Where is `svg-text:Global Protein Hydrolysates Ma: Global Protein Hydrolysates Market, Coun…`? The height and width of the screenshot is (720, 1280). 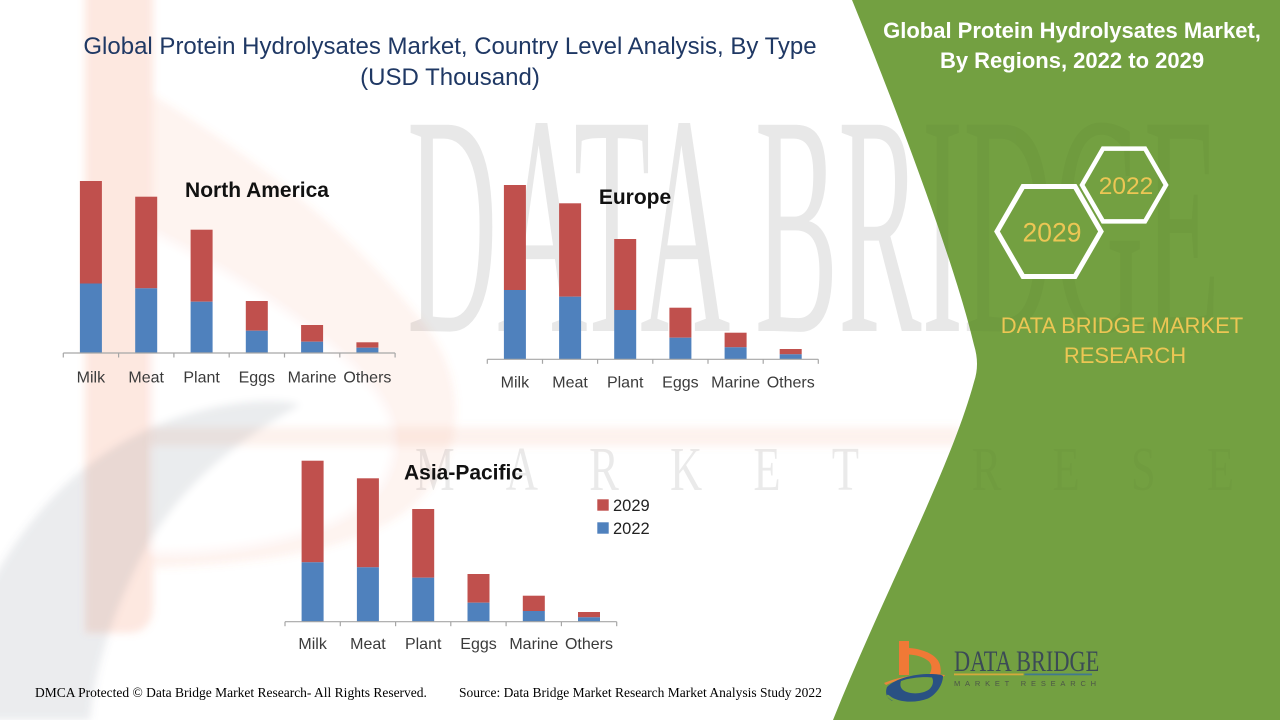
svg-text:Global Protein Hydrolysates Ma: Global Protein Hydrolysates Market, Coun… is located at coordinates (449, 46).